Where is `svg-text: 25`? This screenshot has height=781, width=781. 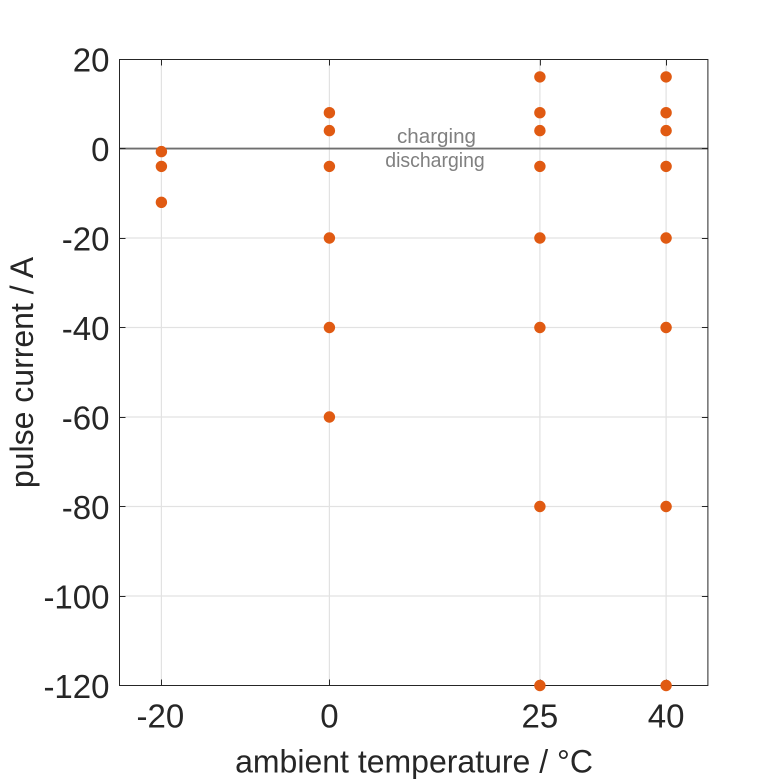
svg-text: 25 is located at coordinates (540, 716).